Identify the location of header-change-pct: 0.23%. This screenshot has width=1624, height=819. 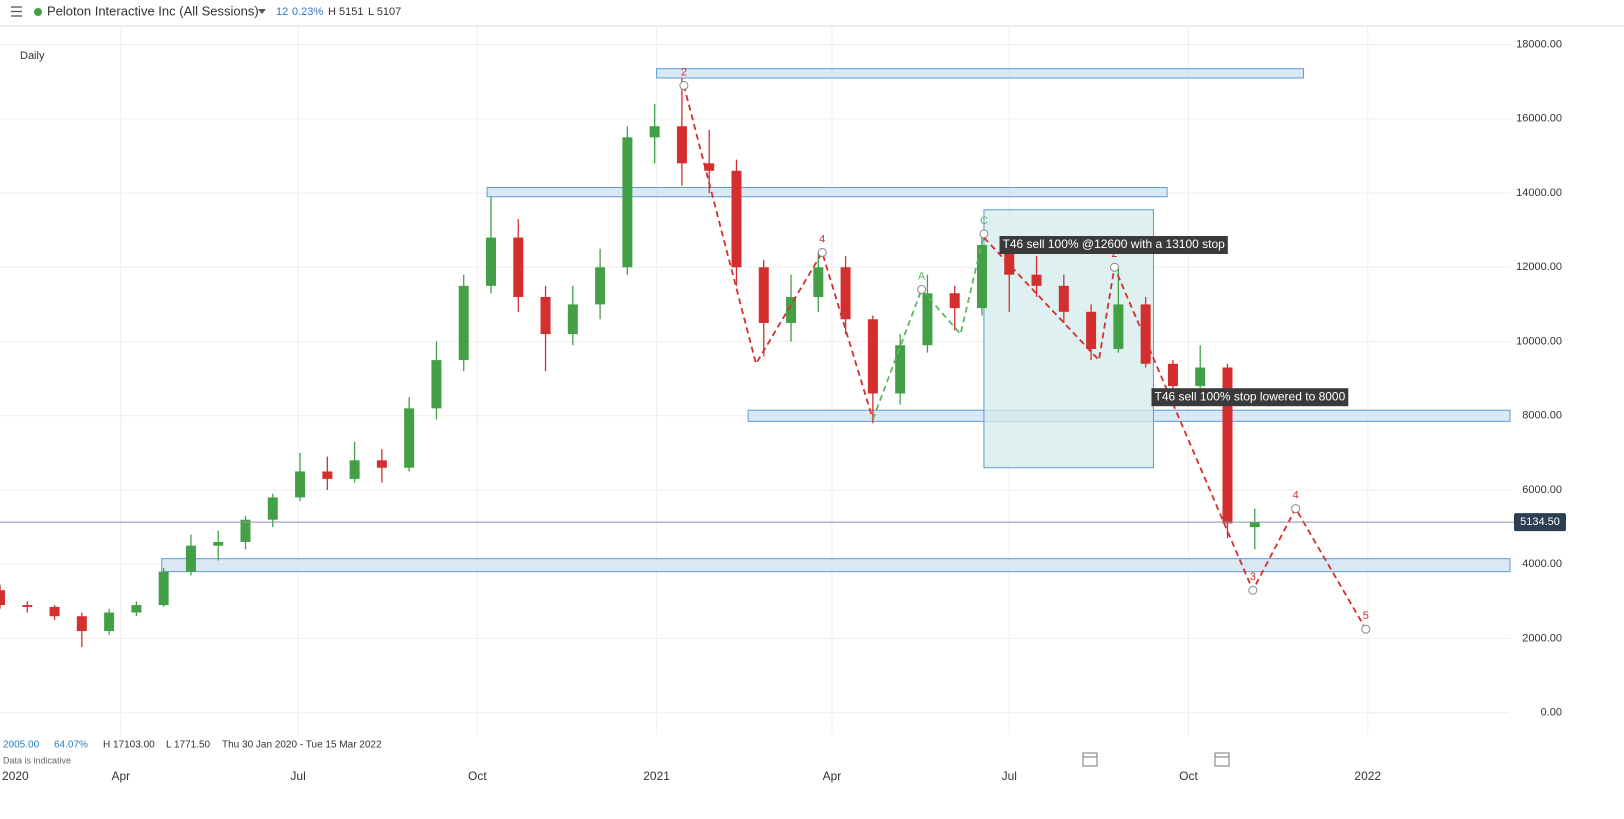
(307, 12).